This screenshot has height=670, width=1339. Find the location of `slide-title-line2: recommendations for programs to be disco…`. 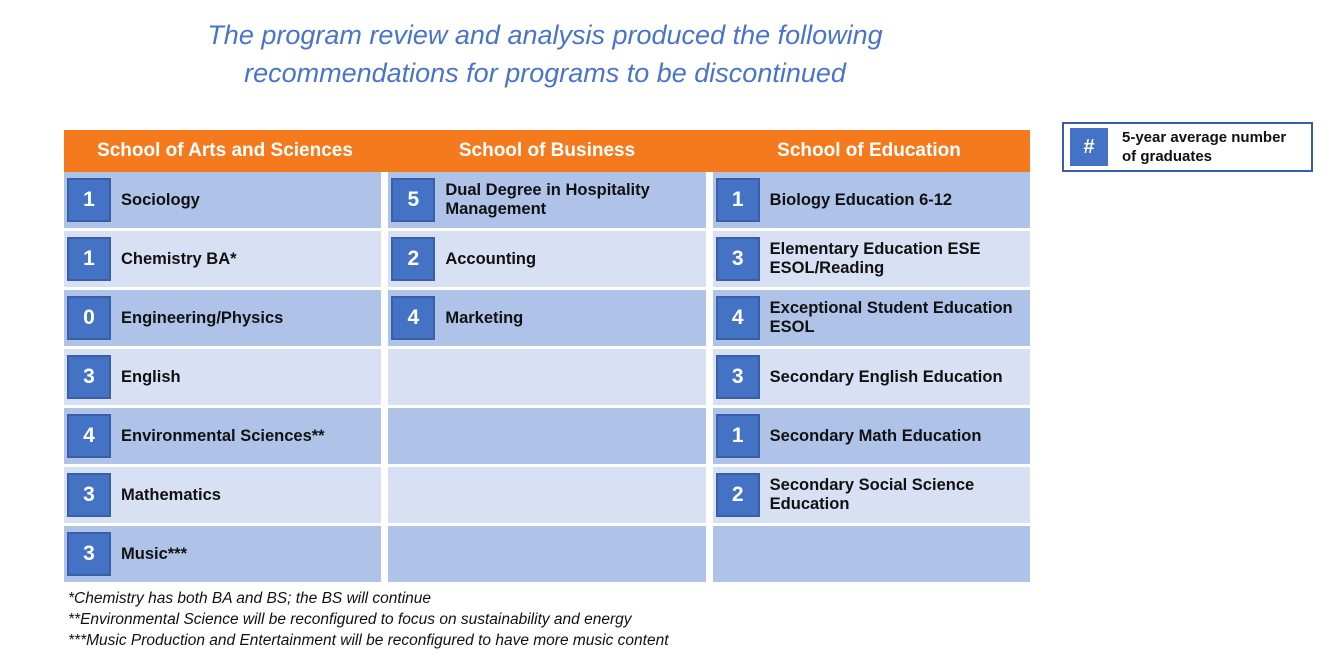

slide-title-line2: recommendations for programs to be disco… is located at coordinates (545, 73).